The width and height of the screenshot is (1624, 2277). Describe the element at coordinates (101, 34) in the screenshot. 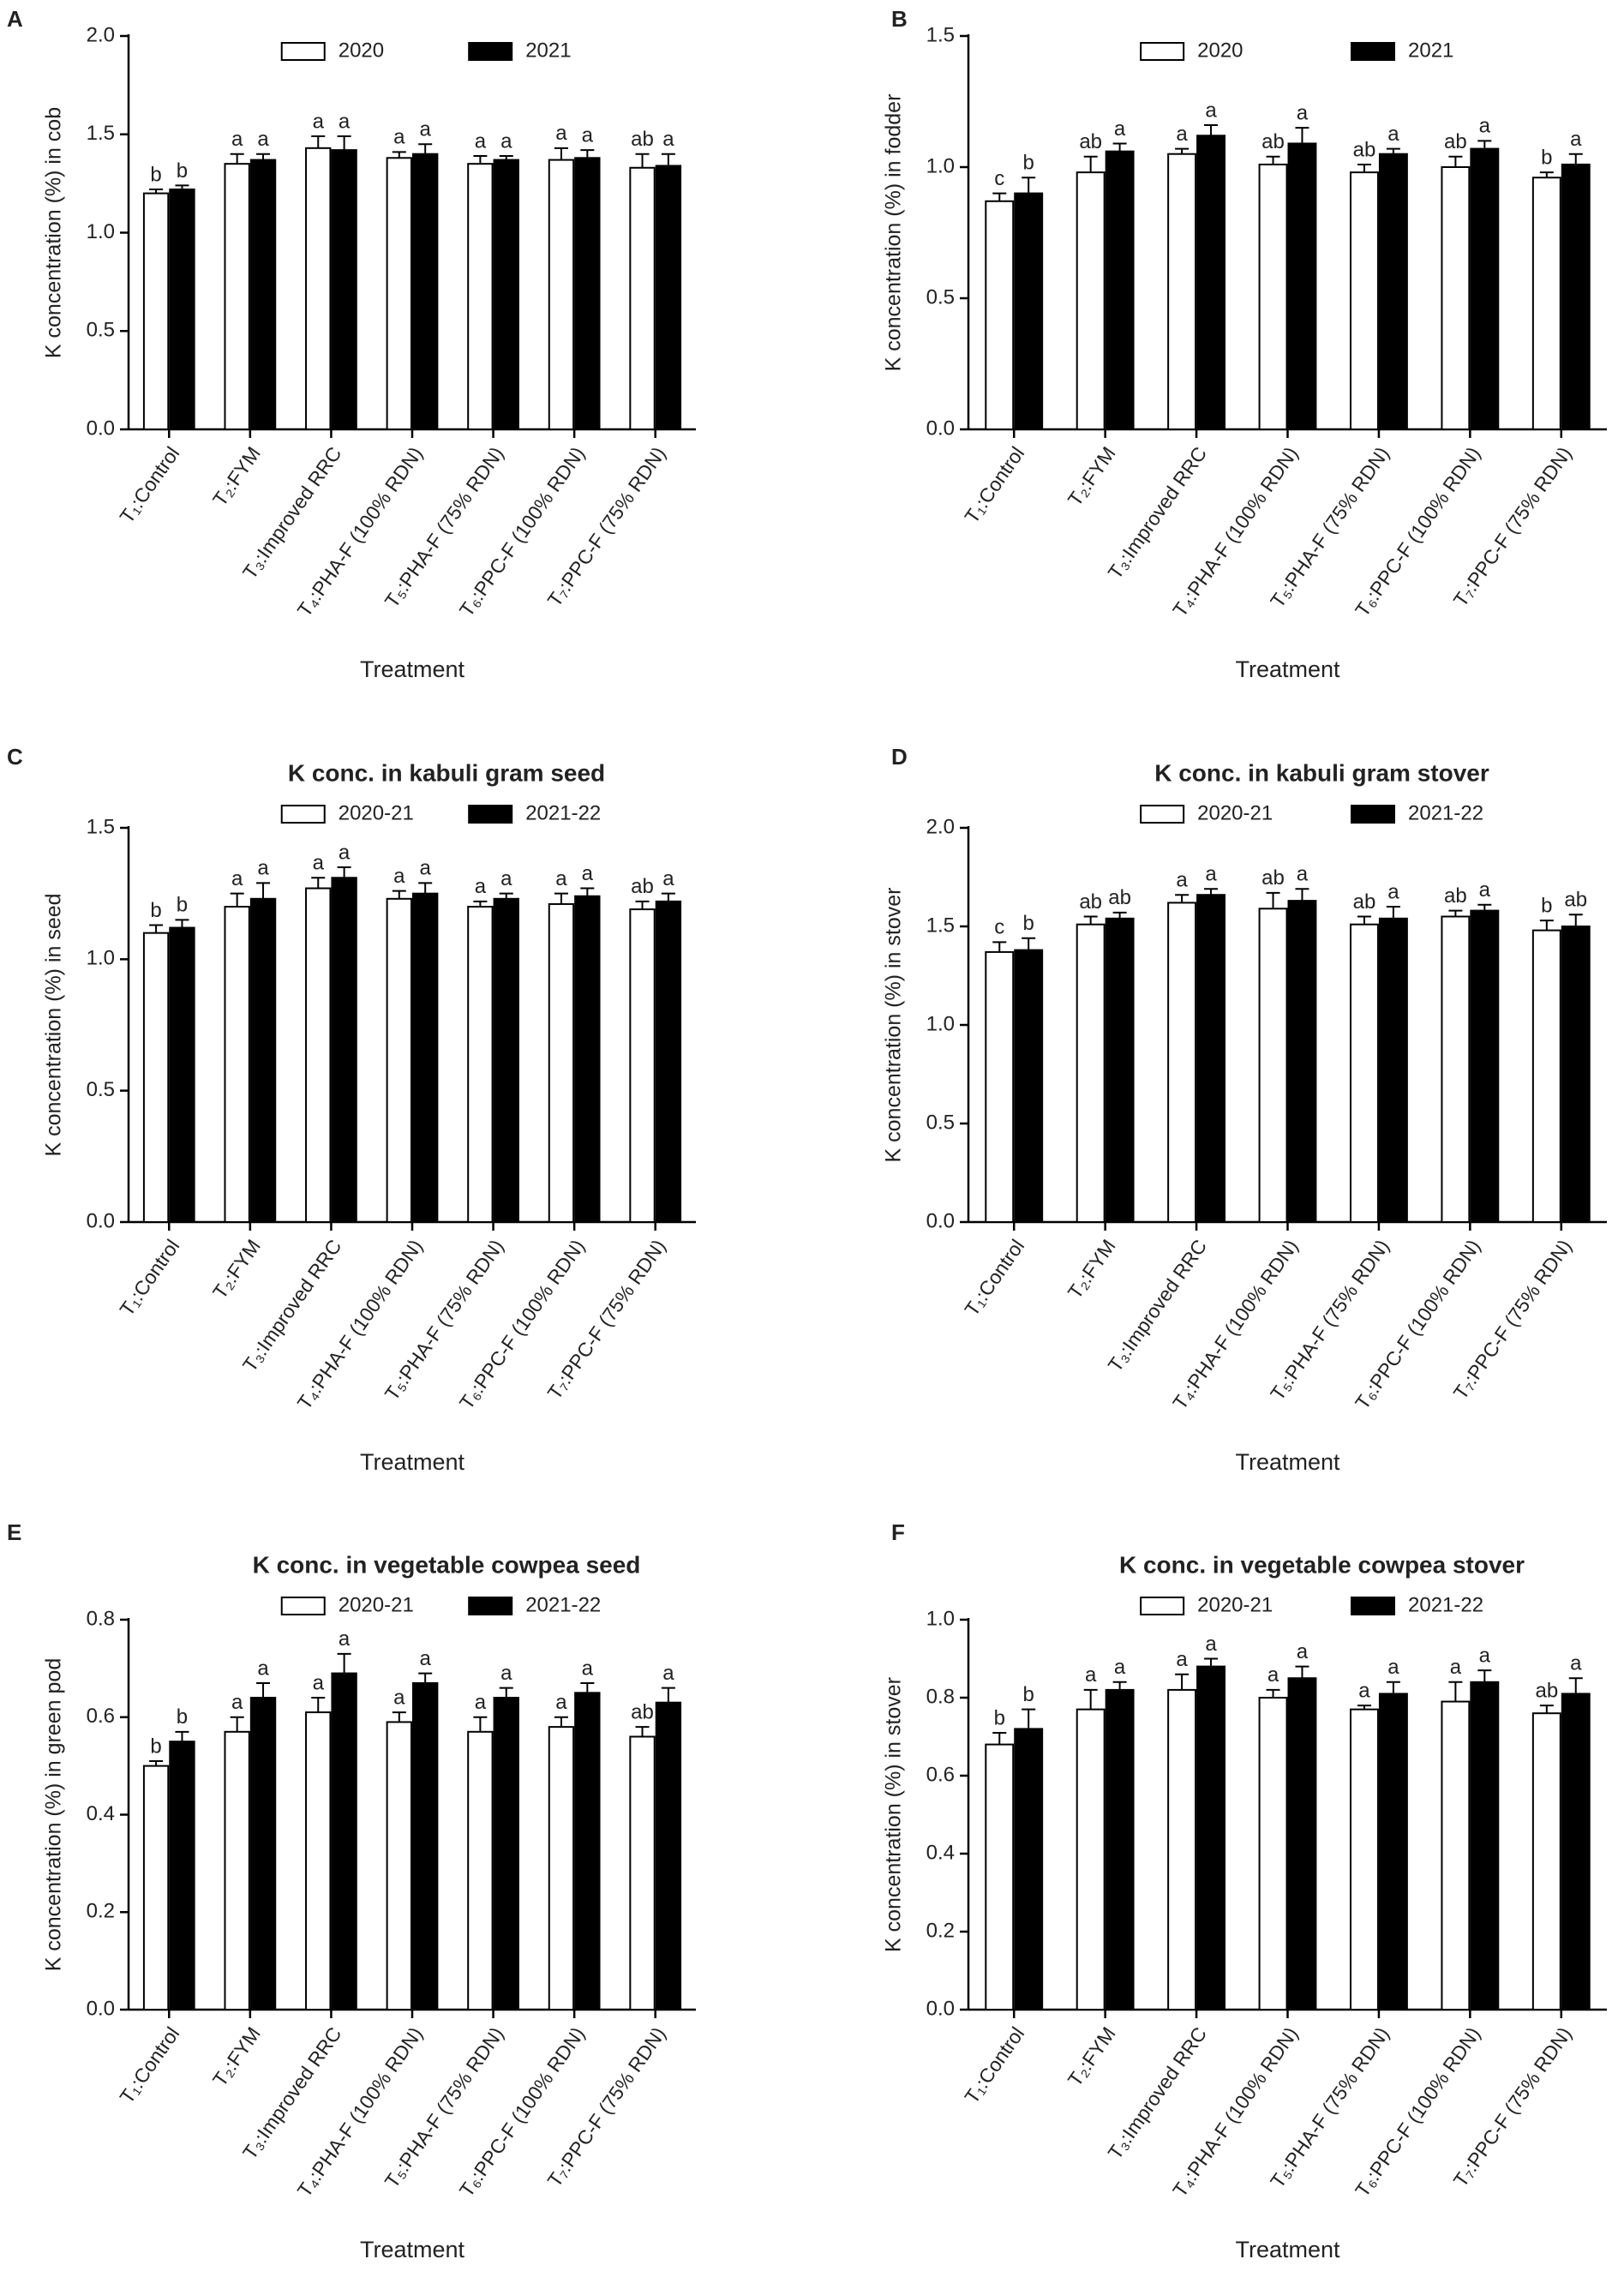

I see `y-tick-label: 2.0` at that location.